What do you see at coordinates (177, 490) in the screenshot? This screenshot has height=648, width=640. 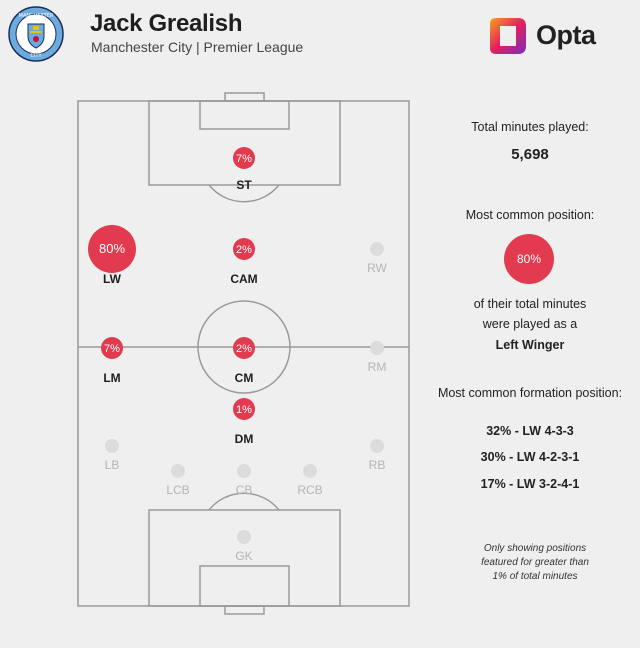 I see `position-label-lcb: LCB` at bounding box center [177, 490].